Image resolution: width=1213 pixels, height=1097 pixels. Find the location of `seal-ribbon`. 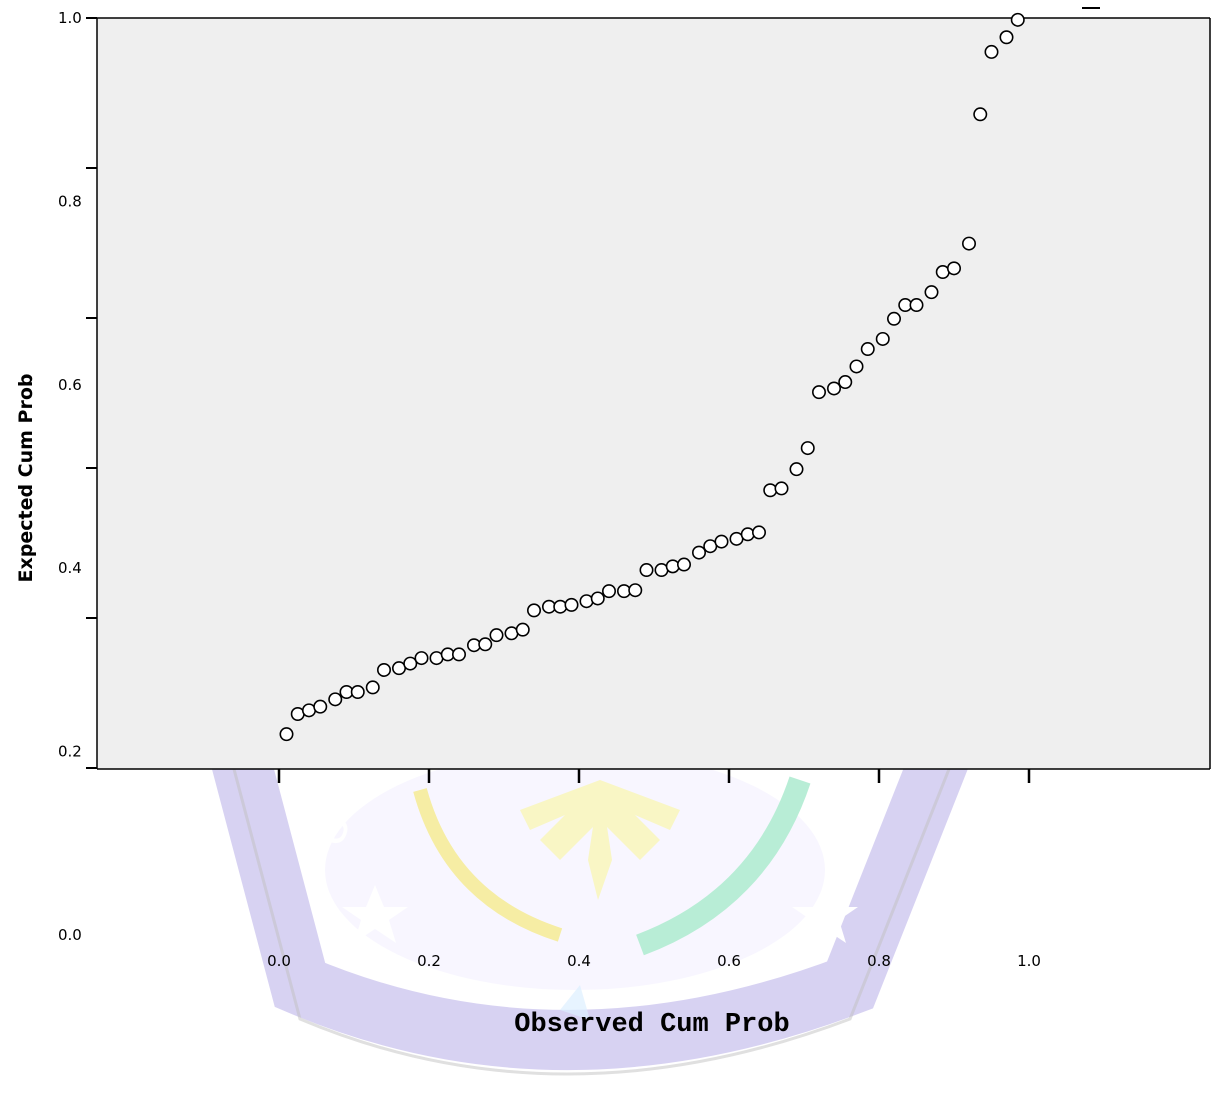

seal-ribbon is located at coordinates (575, 1002).